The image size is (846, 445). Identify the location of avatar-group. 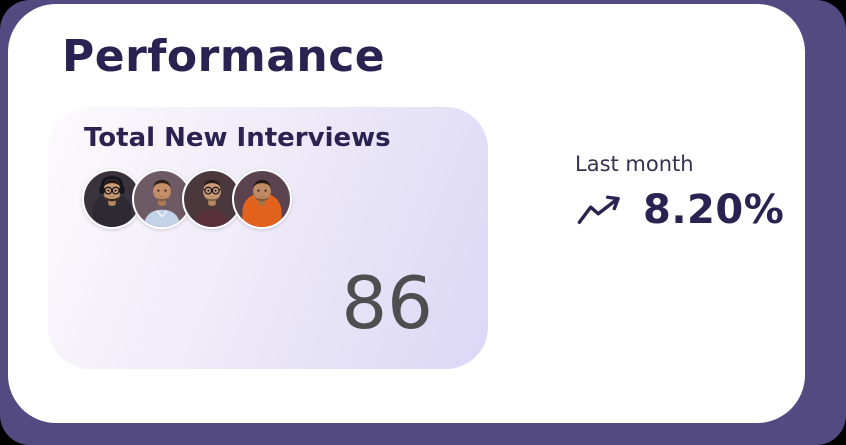
(187, 199).